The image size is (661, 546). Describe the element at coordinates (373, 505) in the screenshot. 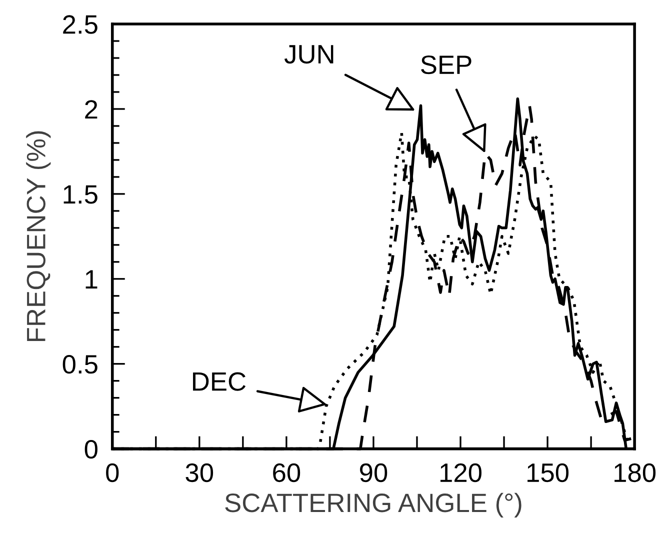

I see `x-axis-title: SCATTERING ANGLE (°)` at that location.